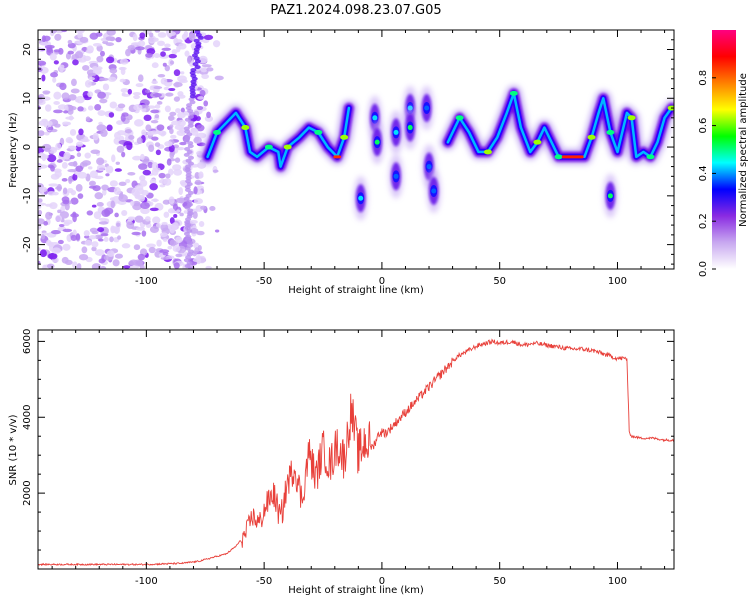  What do you see at coordinates (318, 132) in the screenshot?
I see `ridge-left-hotspot` at bounding box center [318, 132].